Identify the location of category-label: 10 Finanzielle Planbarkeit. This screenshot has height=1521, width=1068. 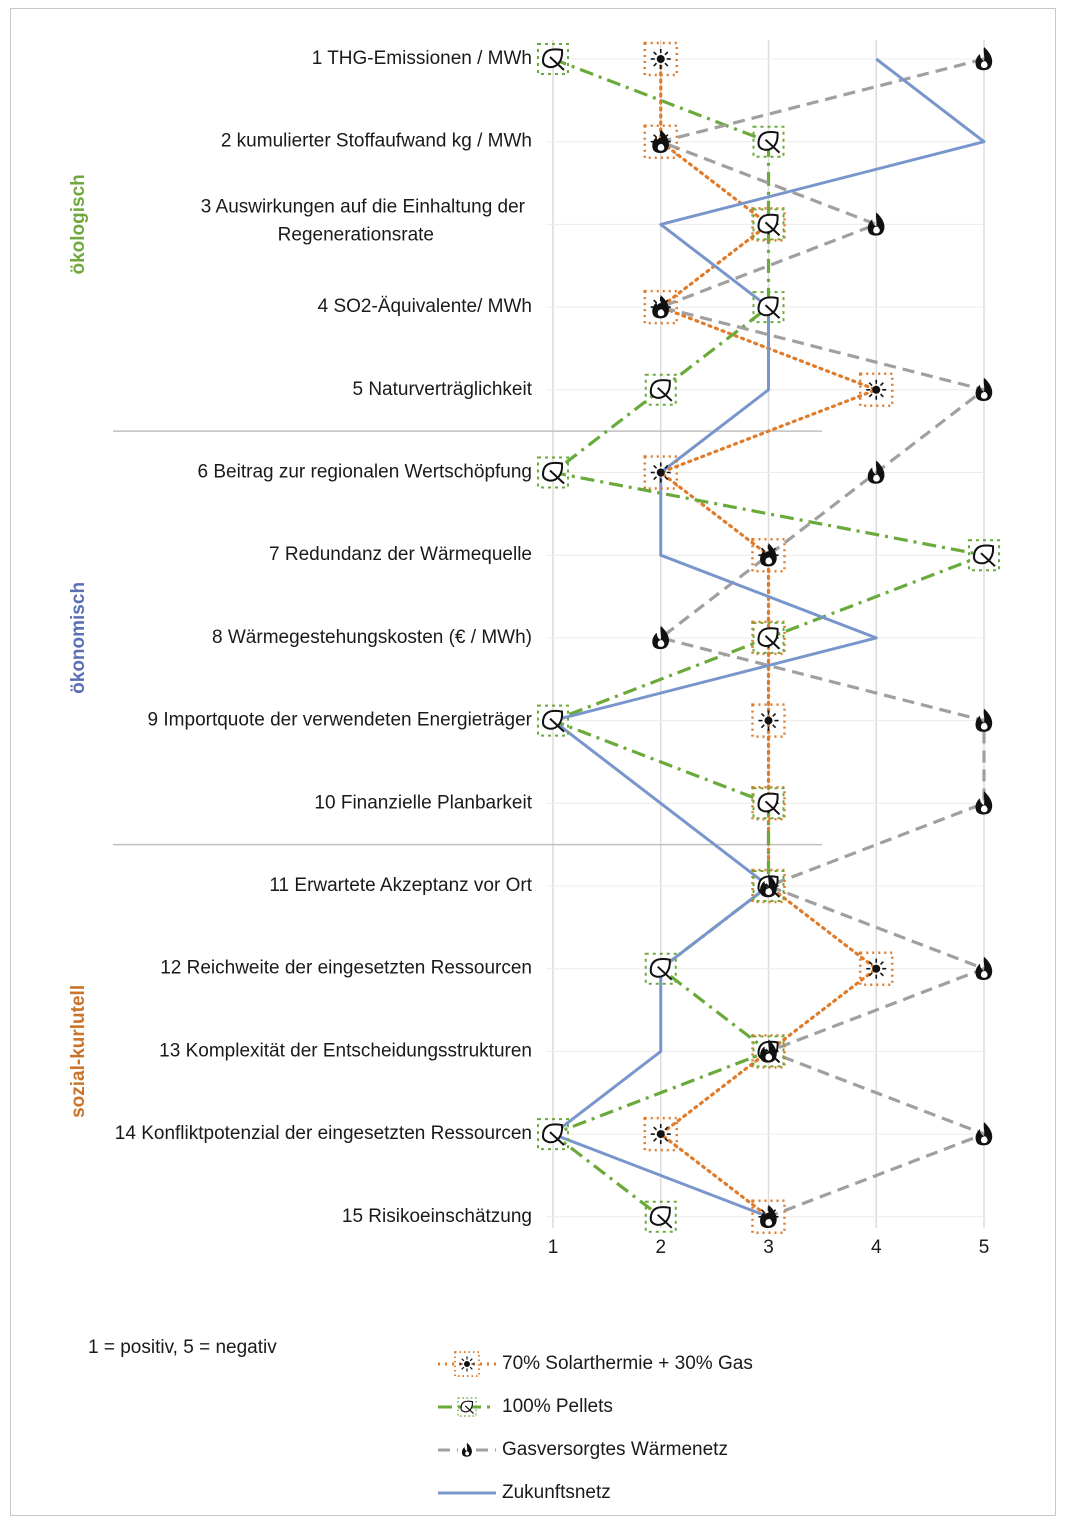
(423, 802).